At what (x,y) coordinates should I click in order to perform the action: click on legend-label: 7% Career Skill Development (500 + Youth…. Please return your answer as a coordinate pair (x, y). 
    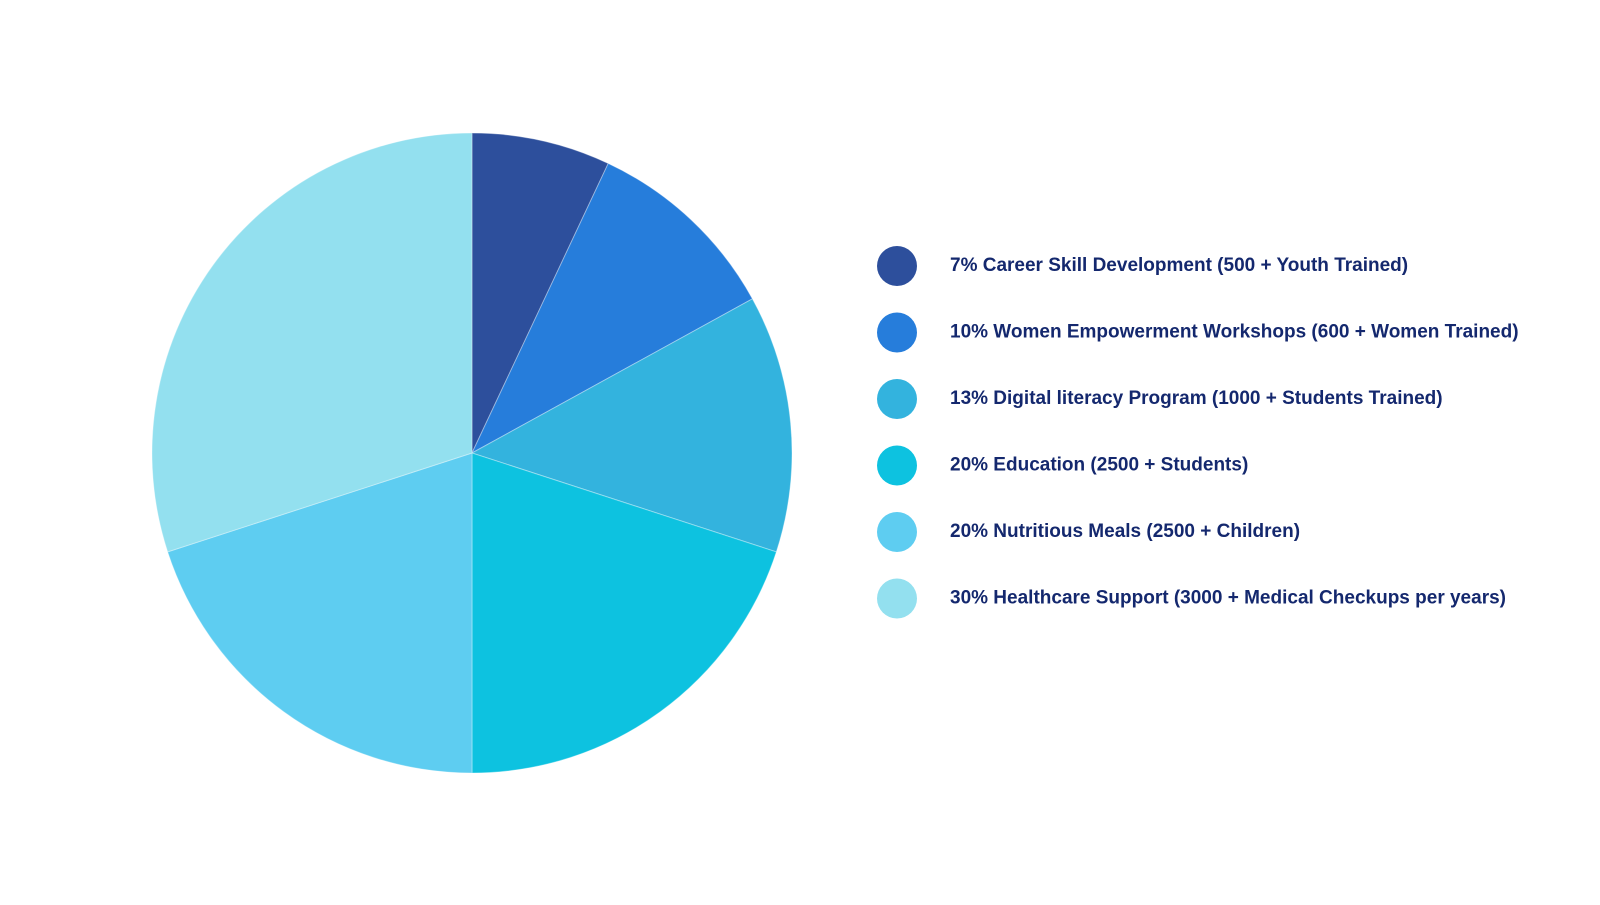
    Looking at the image, I should click on (1179, 265).